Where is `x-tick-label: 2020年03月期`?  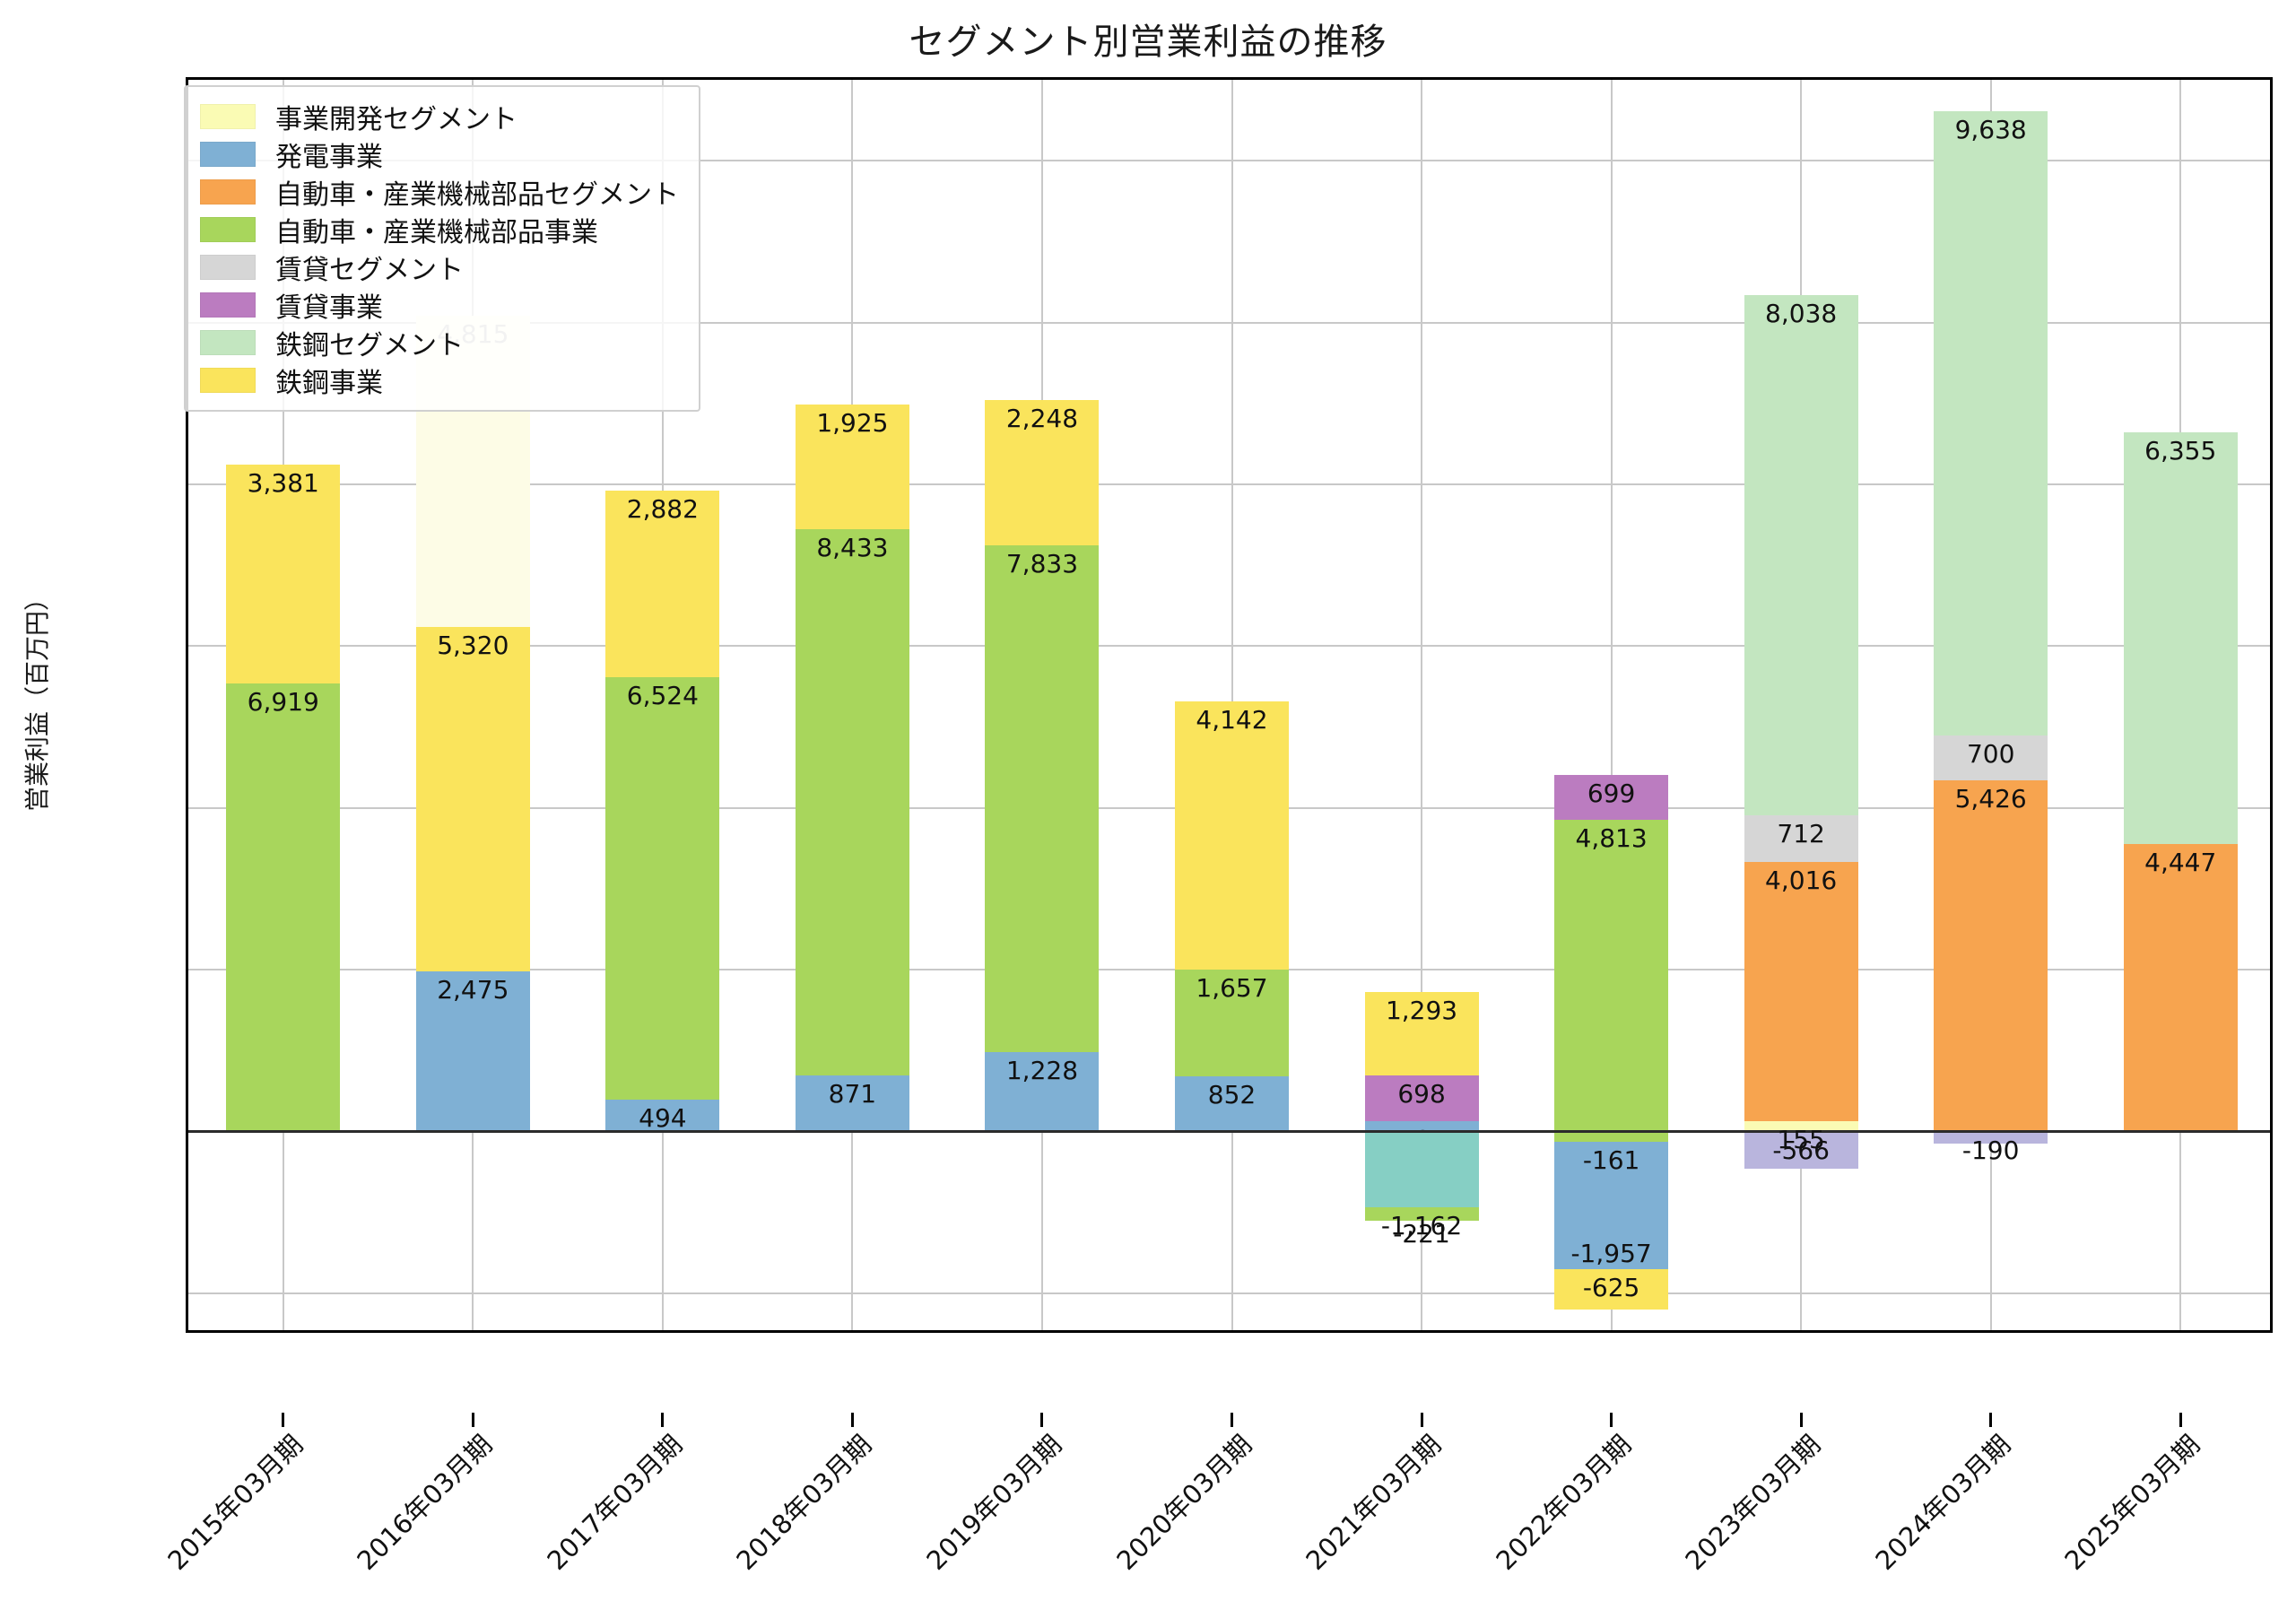
x-tick-label: 2020年03月期 is located at coordinates (1183, 1503).